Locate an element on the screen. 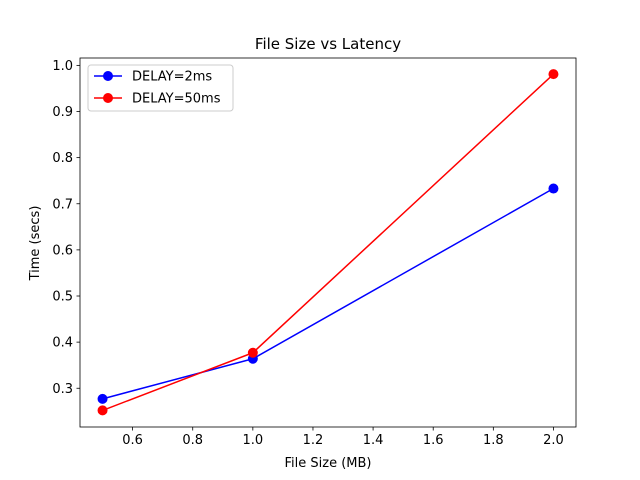  legend-box is located at coordinates (160, 88).